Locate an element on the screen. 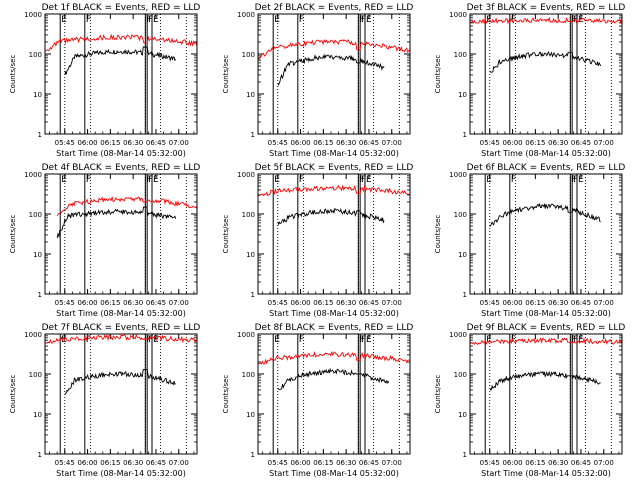 This screenshot has width=640, height=480. panel-title: Det 4f BLACK = Events, RED = LLD is located at coordinates (121, 168).